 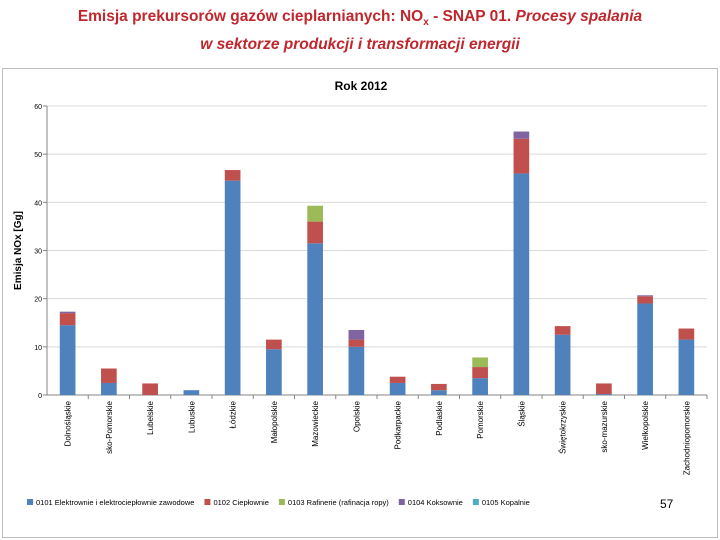 I want to click on x-tick-label: Wielkopolskie, so click(x=645, y=424).